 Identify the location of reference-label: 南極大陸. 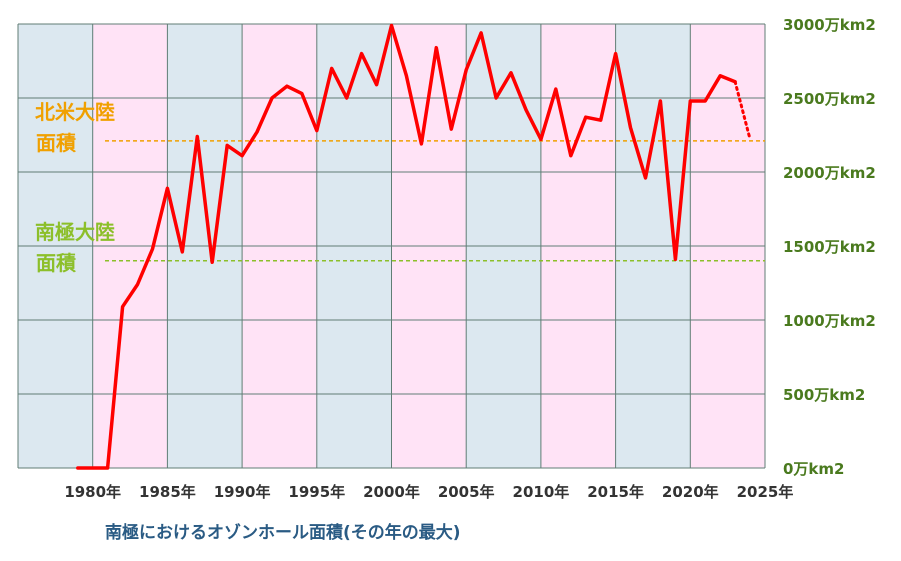
(75, 232).